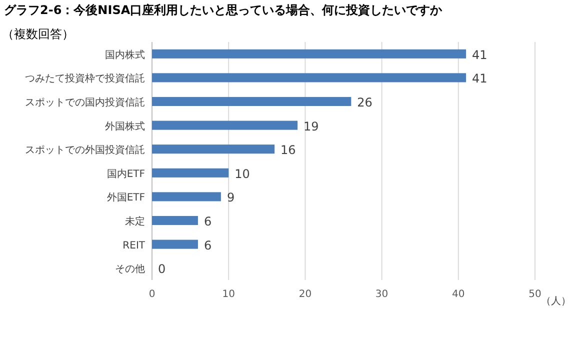  Describe the element at coordinates (85, 150) in the screenshot. I see `y-tick-label: スポットでの外国投資信託` at that location.